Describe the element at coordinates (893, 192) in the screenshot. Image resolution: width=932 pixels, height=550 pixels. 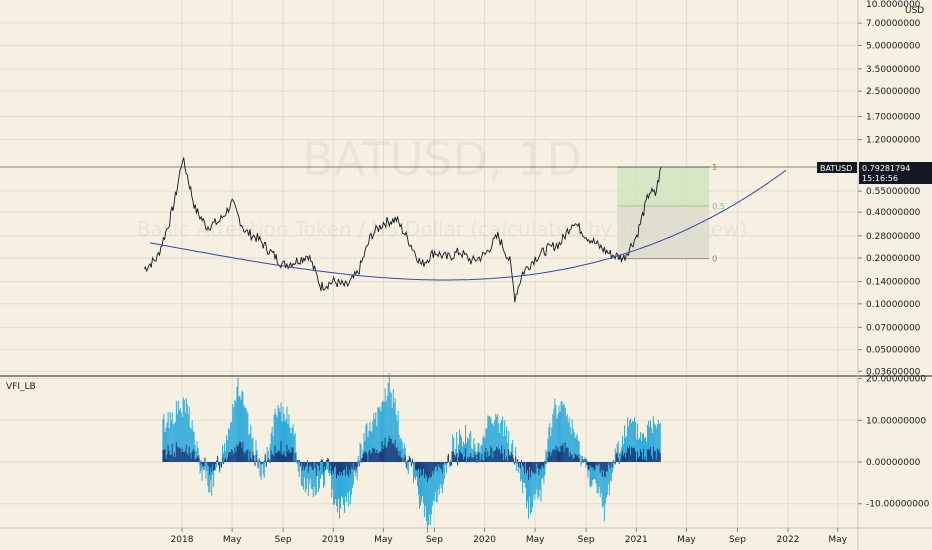
I see `price-tick-label: 0.55000000` at that location.